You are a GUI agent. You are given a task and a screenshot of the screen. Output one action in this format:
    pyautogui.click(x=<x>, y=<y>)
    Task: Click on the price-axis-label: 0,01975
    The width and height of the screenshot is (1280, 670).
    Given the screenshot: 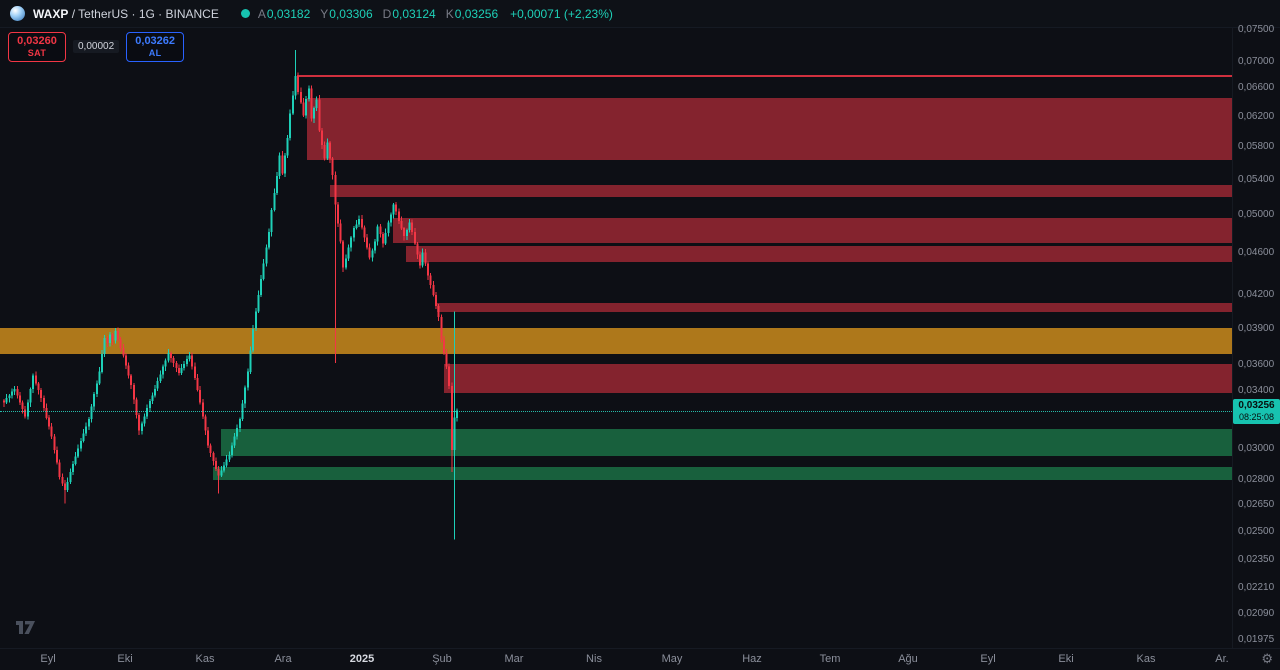 What is the action you would take?
    pyautogui.click(x=1256, y=639)
    